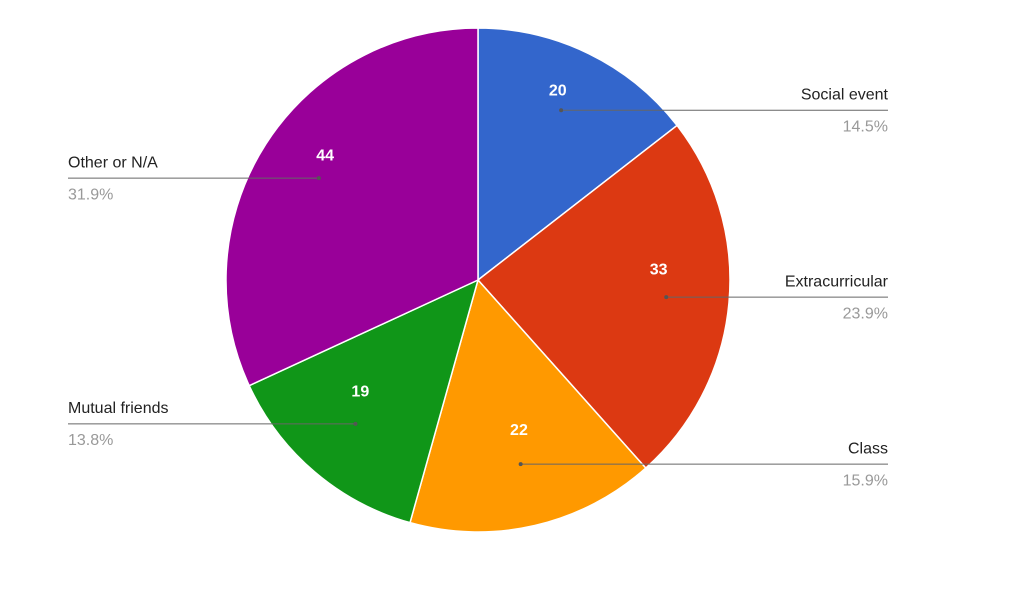 The image size is (1024, 593). I want to click on legend-label: Social event, so click(845, 94).